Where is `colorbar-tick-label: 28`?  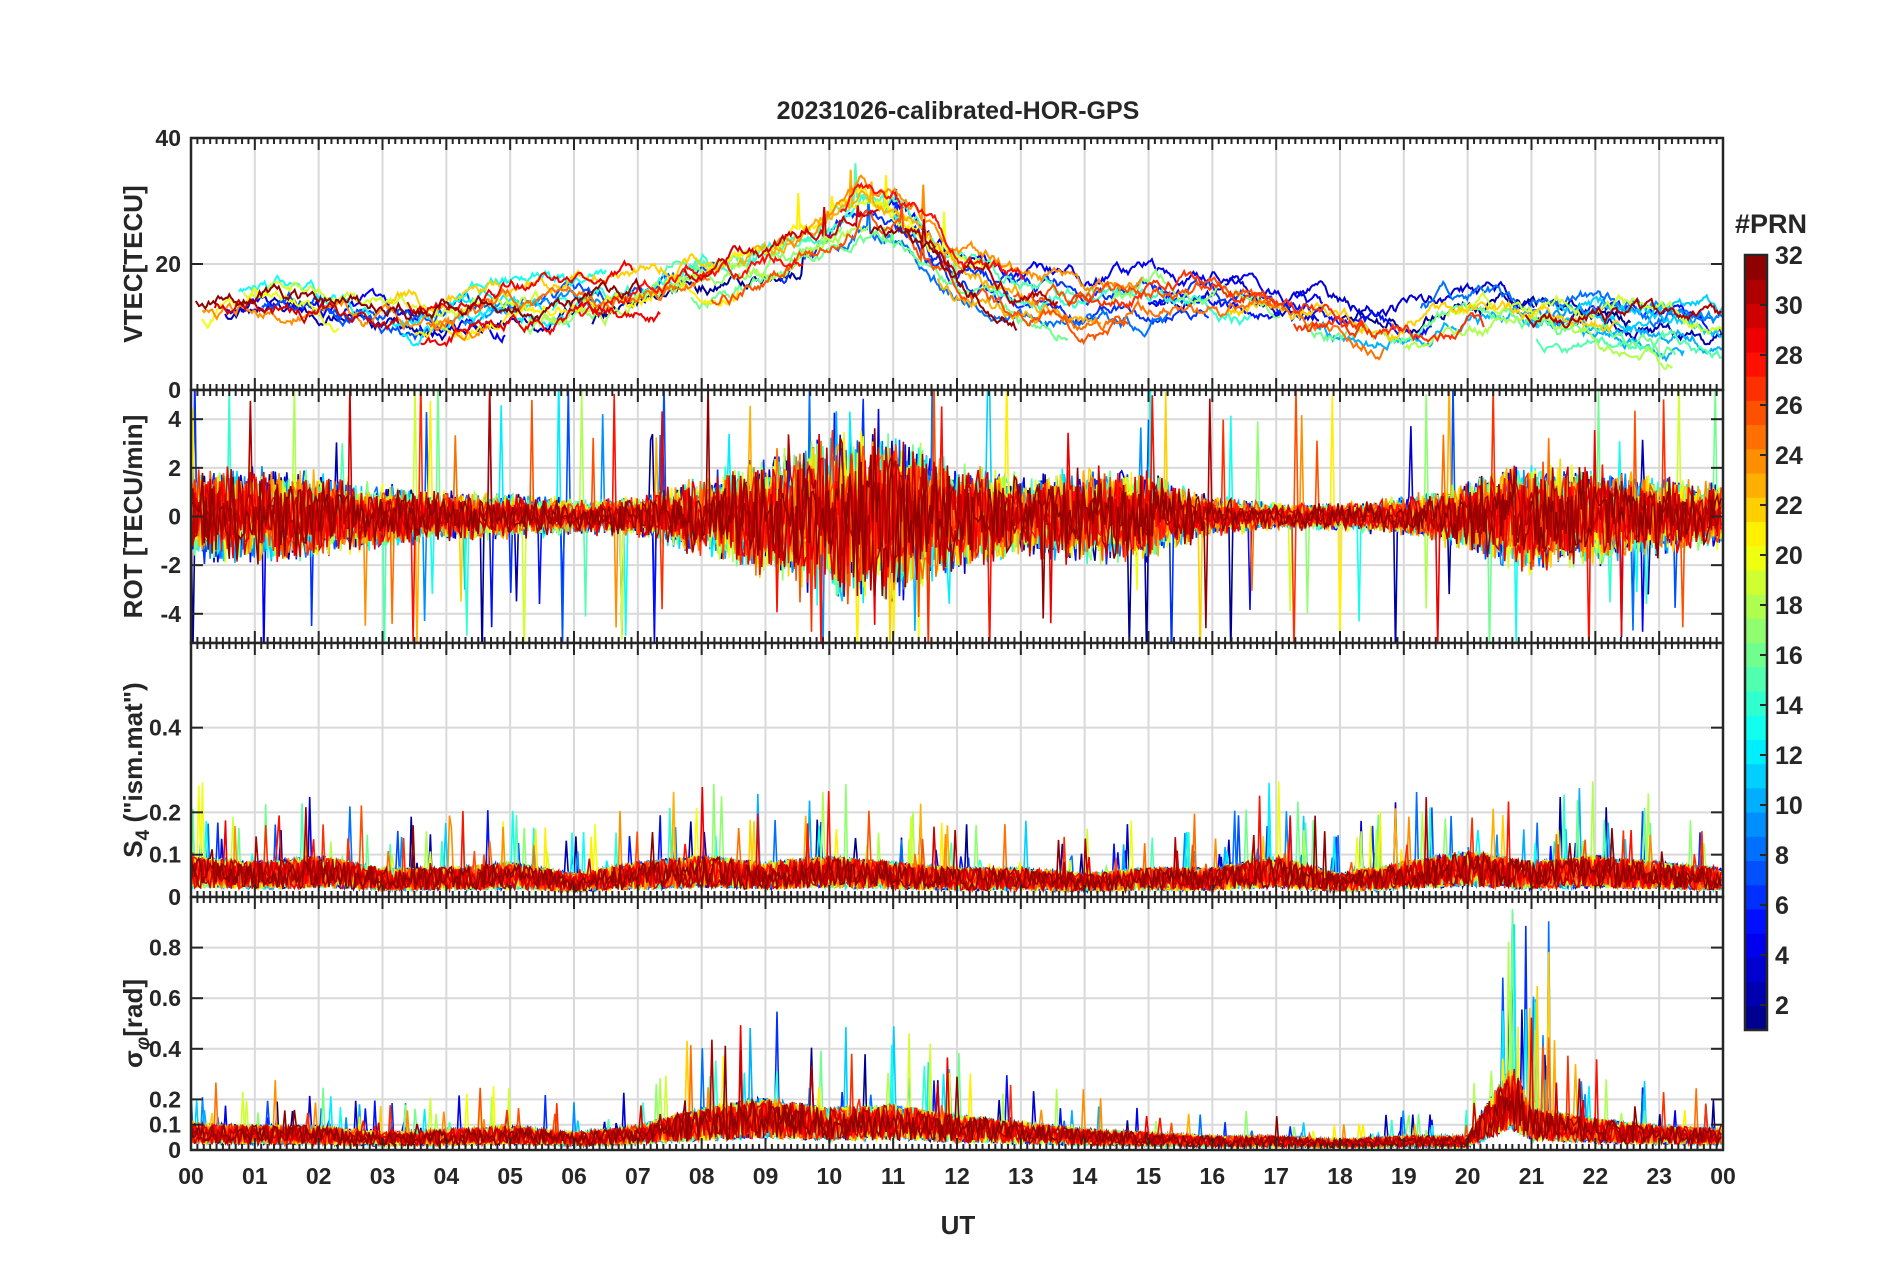
colorbar-tick-label: 28 is located at coordinates (1789, 356).